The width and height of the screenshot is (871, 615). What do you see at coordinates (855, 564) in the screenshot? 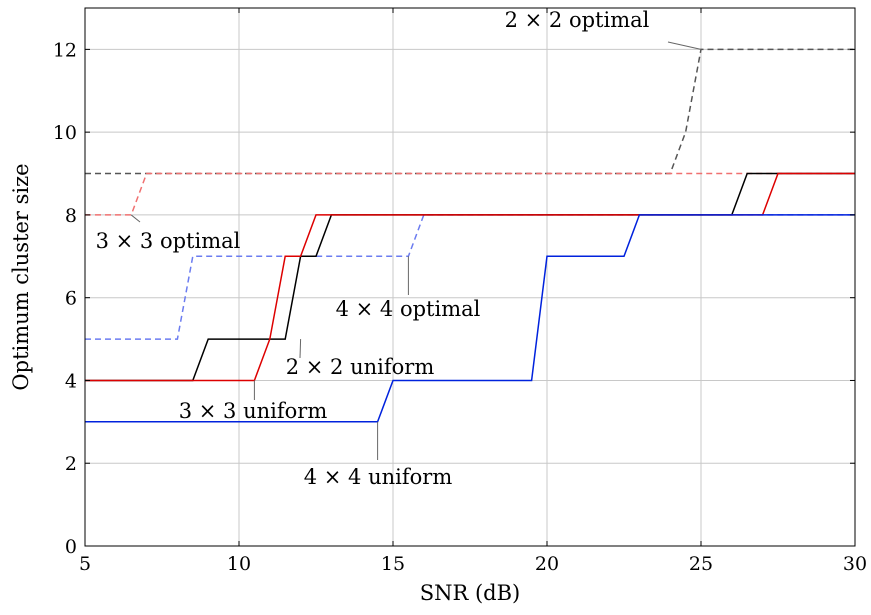
I see `x-tick-label: 30` at bounding box center [855, 564].